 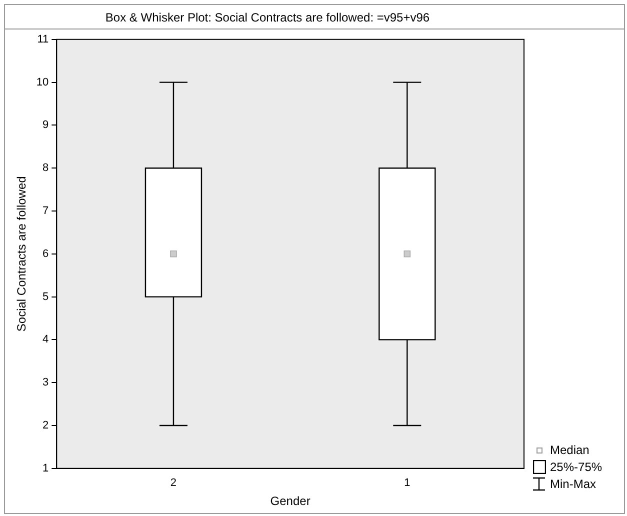 What do you see at coordinates (45, 296) in the screenshot?
I see `y-tick-label: 5` at bounding box center [45, 296].